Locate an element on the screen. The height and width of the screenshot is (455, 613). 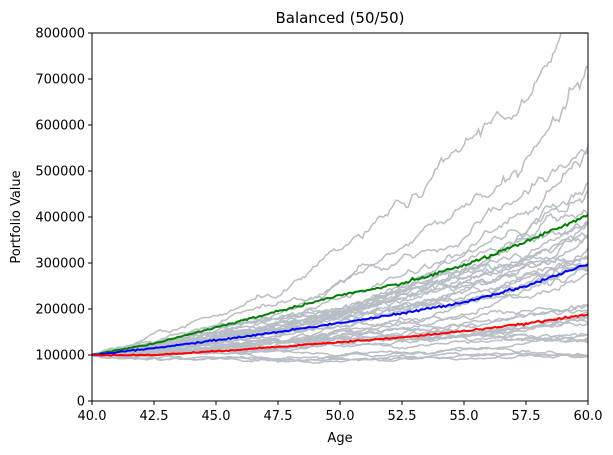
x-tick-label: 60.0 is located at coordinates (588, 416).